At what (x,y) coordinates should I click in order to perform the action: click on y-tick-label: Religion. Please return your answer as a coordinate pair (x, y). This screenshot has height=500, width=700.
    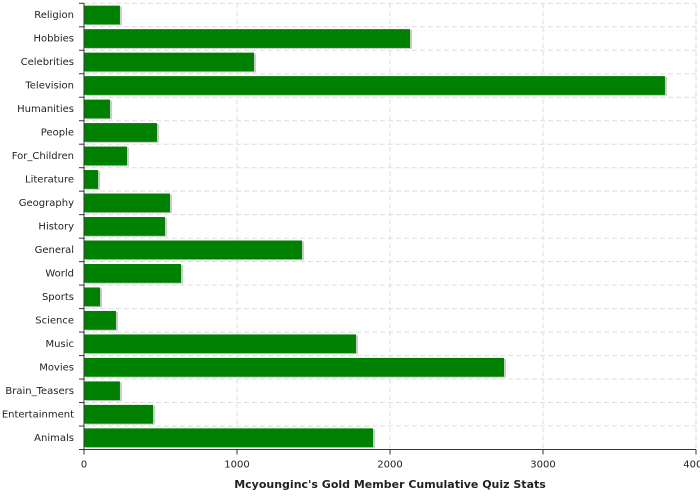
    Looking at the image, I should click on (54, 15).